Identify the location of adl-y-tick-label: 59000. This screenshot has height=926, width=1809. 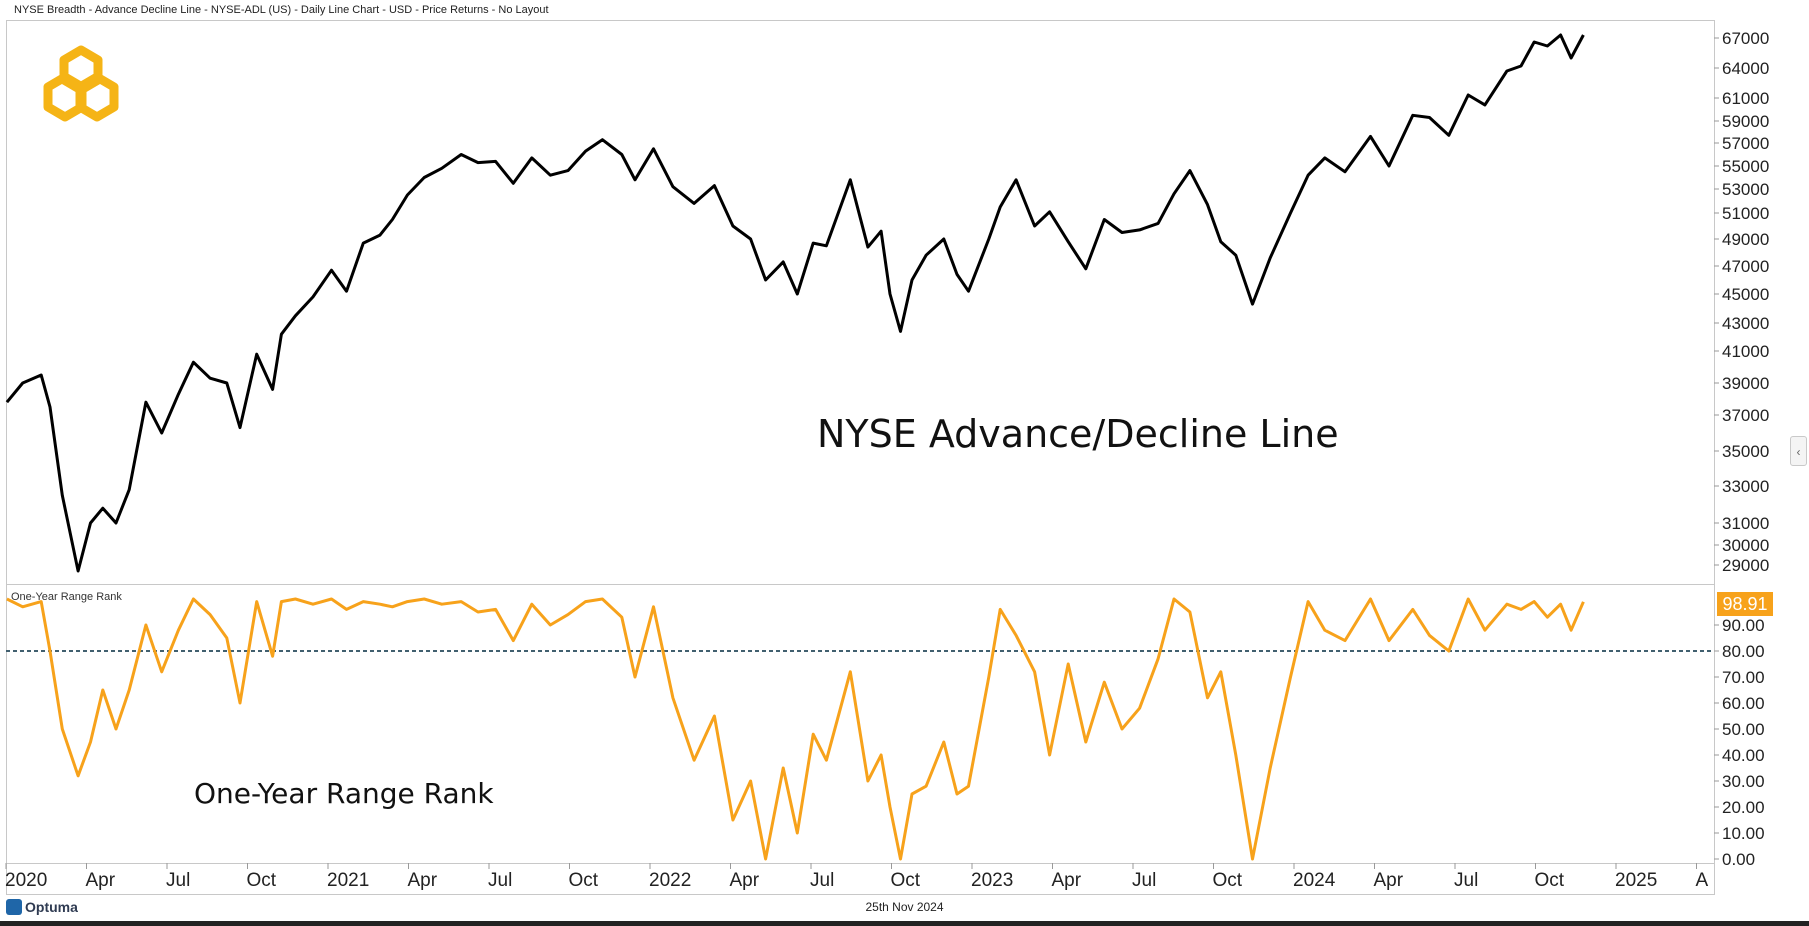
(1745, 121).